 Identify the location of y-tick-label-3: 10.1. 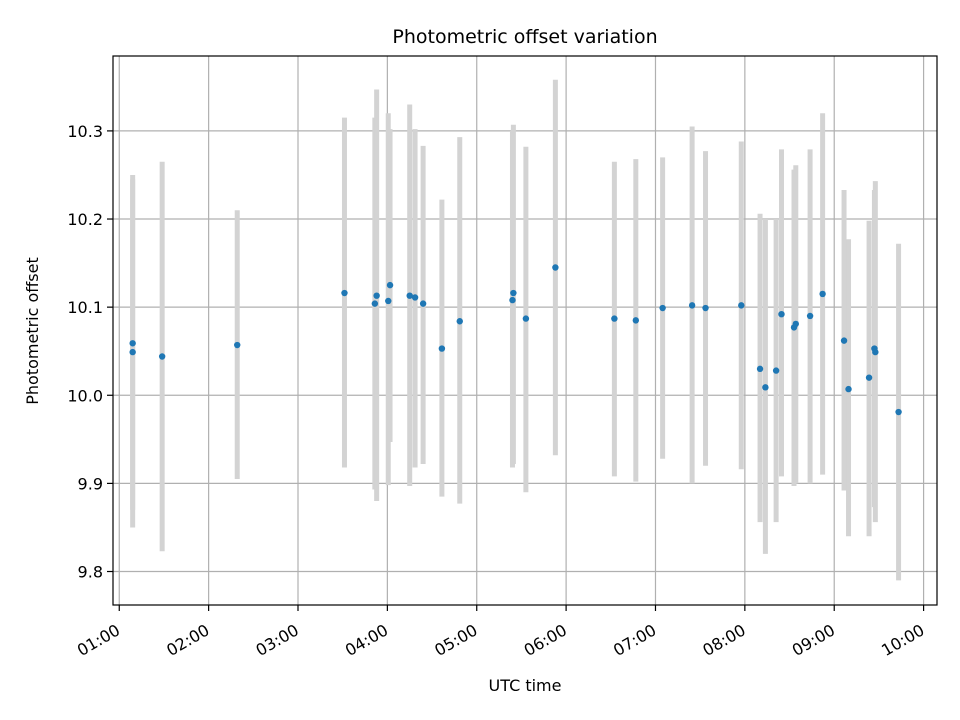
(85, 307).